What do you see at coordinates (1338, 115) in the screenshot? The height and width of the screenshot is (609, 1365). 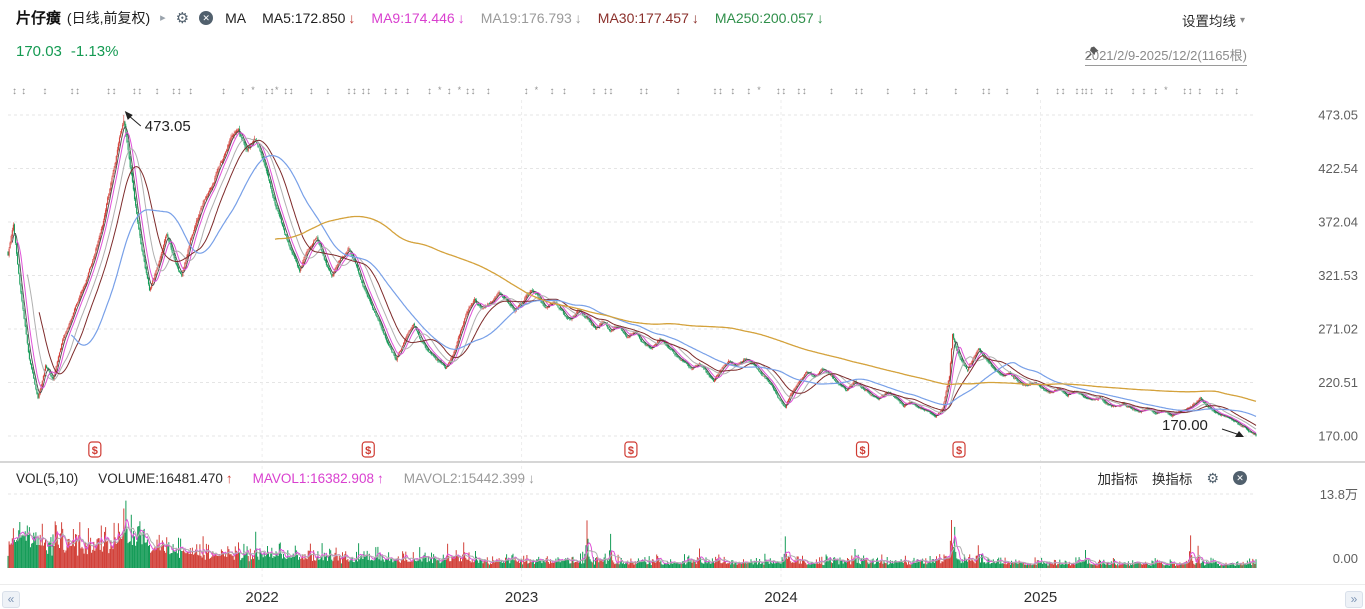 I see `svg-text: 473.05` at bounding box center [1338, 115].